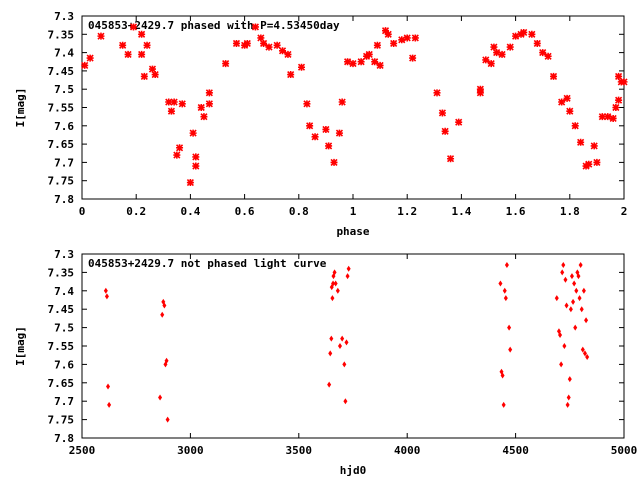  Describe the element at coordinates (61, 108) in the screenshot. I see `panel-1-y-tick-label: 7.55` at that location.